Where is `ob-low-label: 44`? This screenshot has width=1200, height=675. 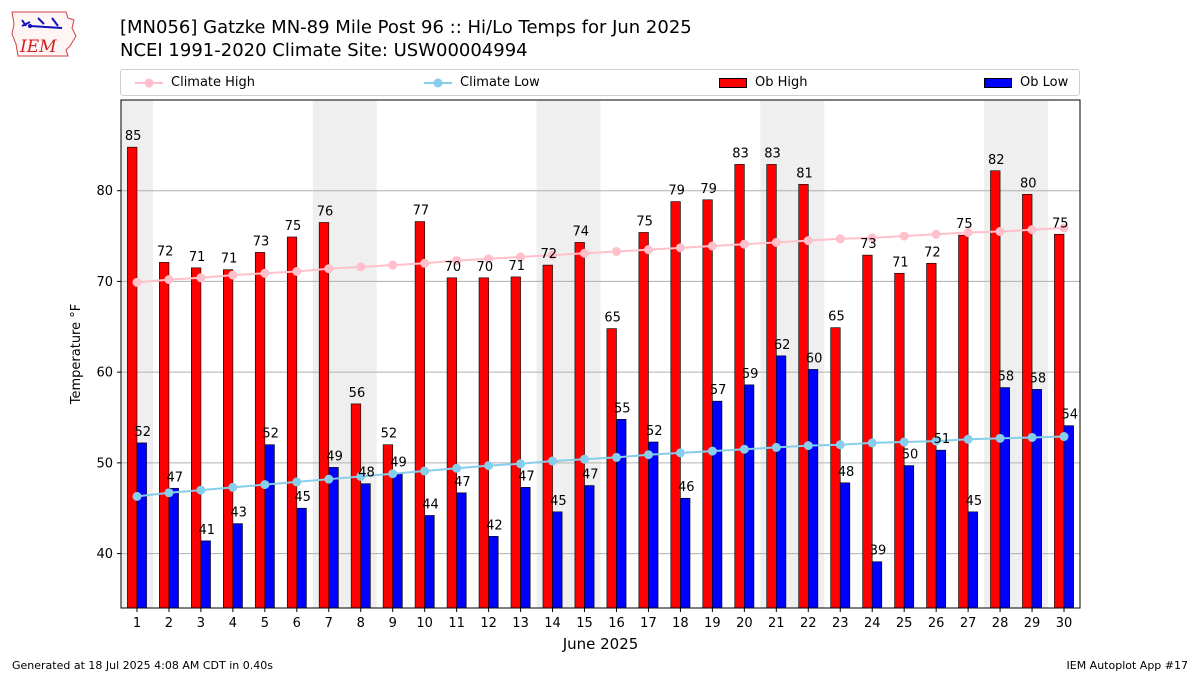
ob-low-label: 44 is located at coordinates (430, 504).